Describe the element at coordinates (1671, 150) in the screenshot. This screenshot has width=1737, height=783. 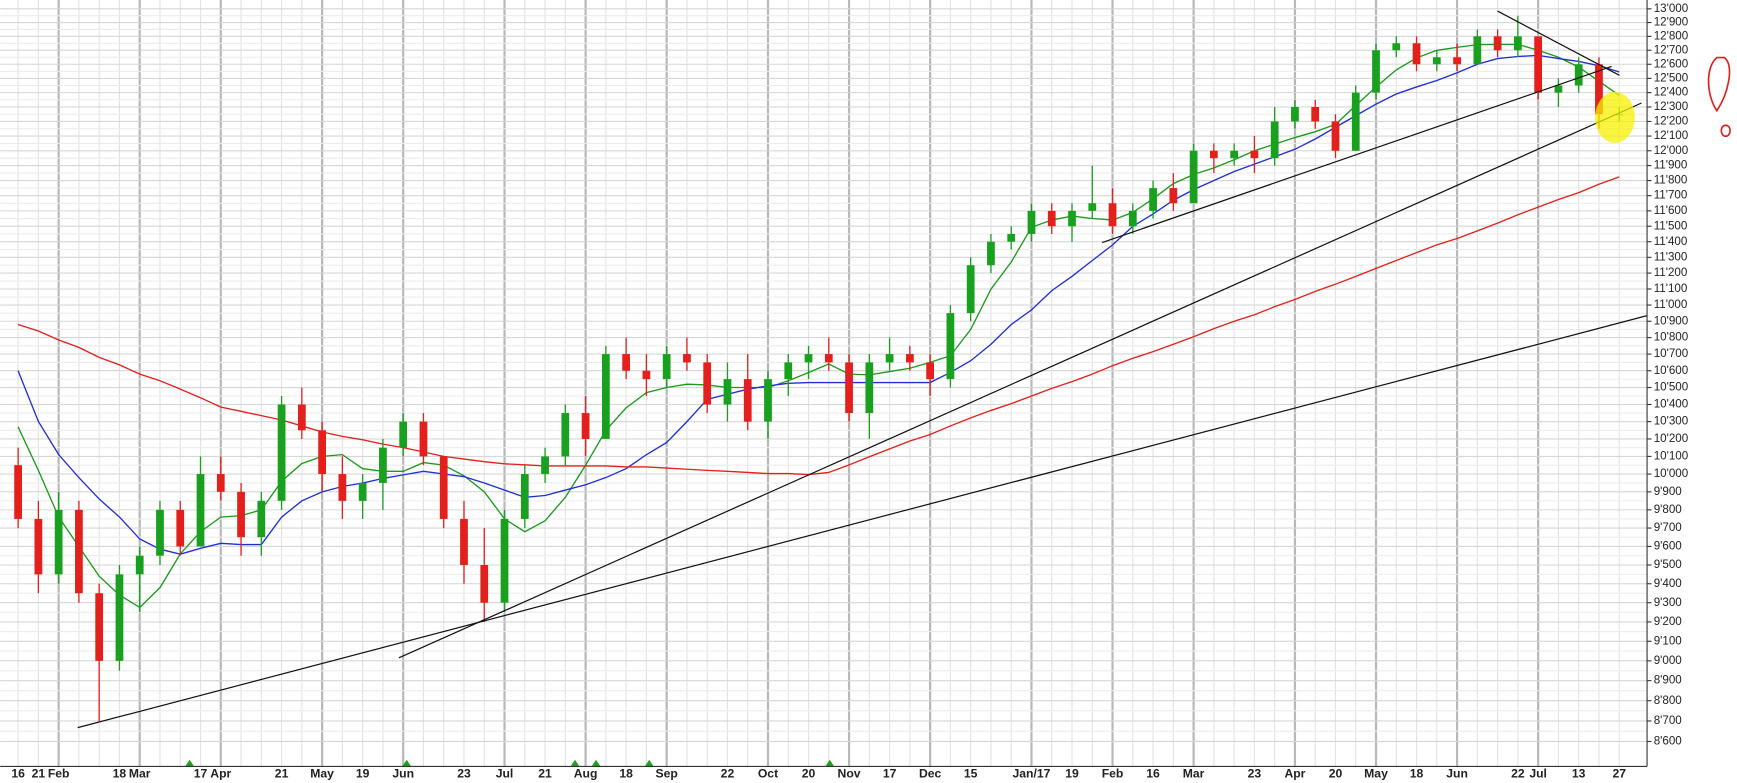
I see `y-tick-label: 12'000` at that location.